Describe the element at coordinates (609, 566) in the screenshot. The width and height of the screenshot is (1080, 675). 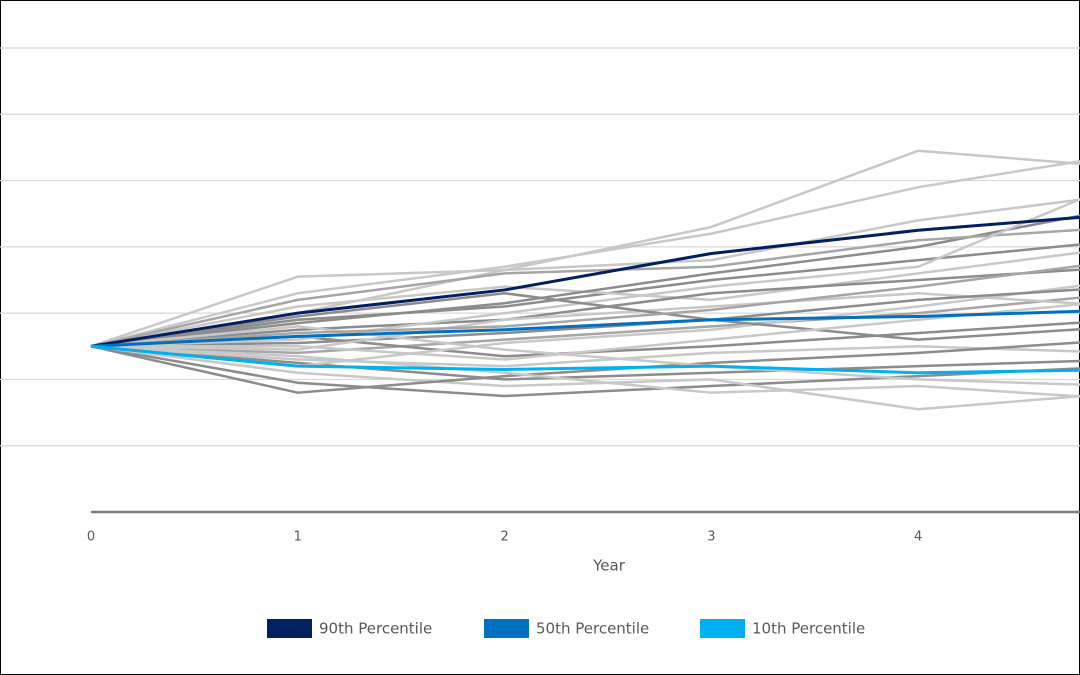
I see `x-axis-title: Year` at that location.